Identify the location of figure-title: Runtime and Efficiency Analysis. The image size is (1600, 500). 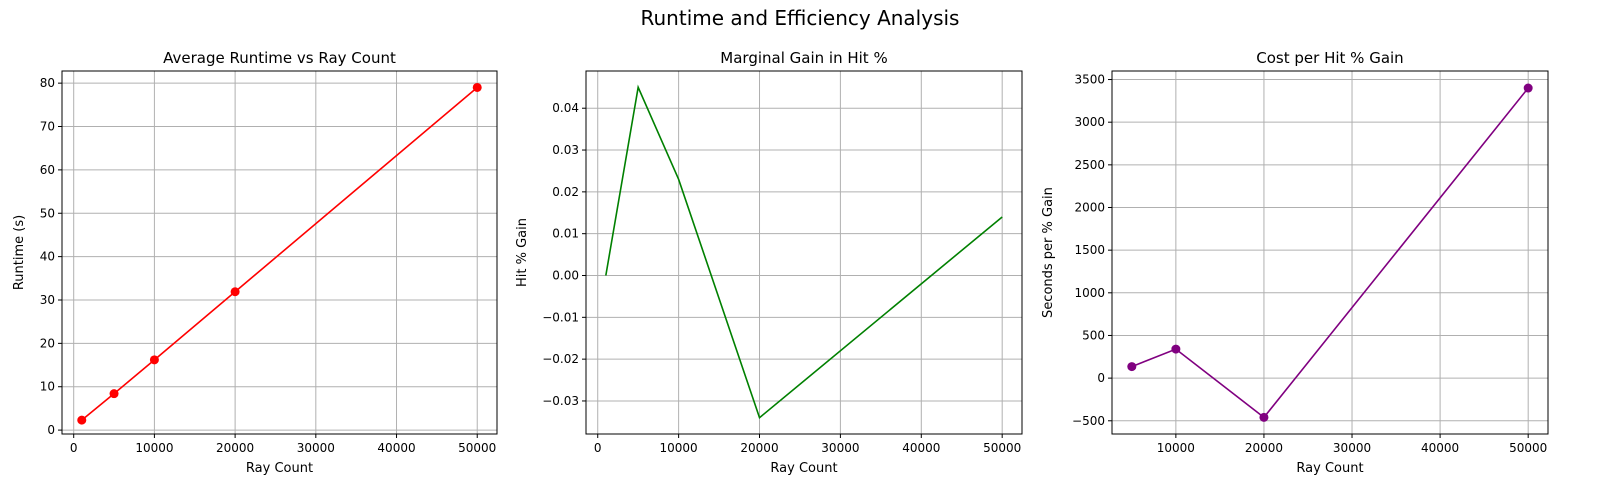
(800, 18).